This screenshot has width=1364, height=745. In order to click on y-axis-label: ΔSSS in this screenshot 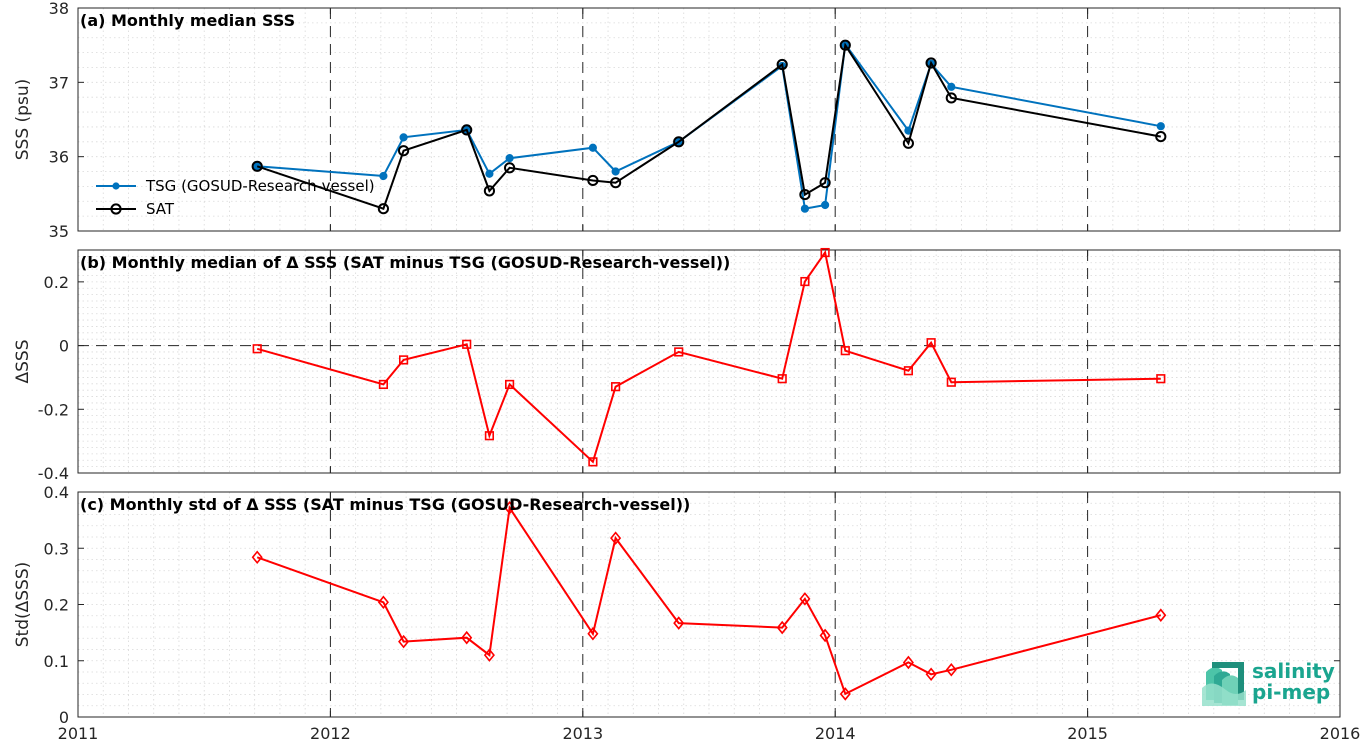, I will do `click(23, 361)`.